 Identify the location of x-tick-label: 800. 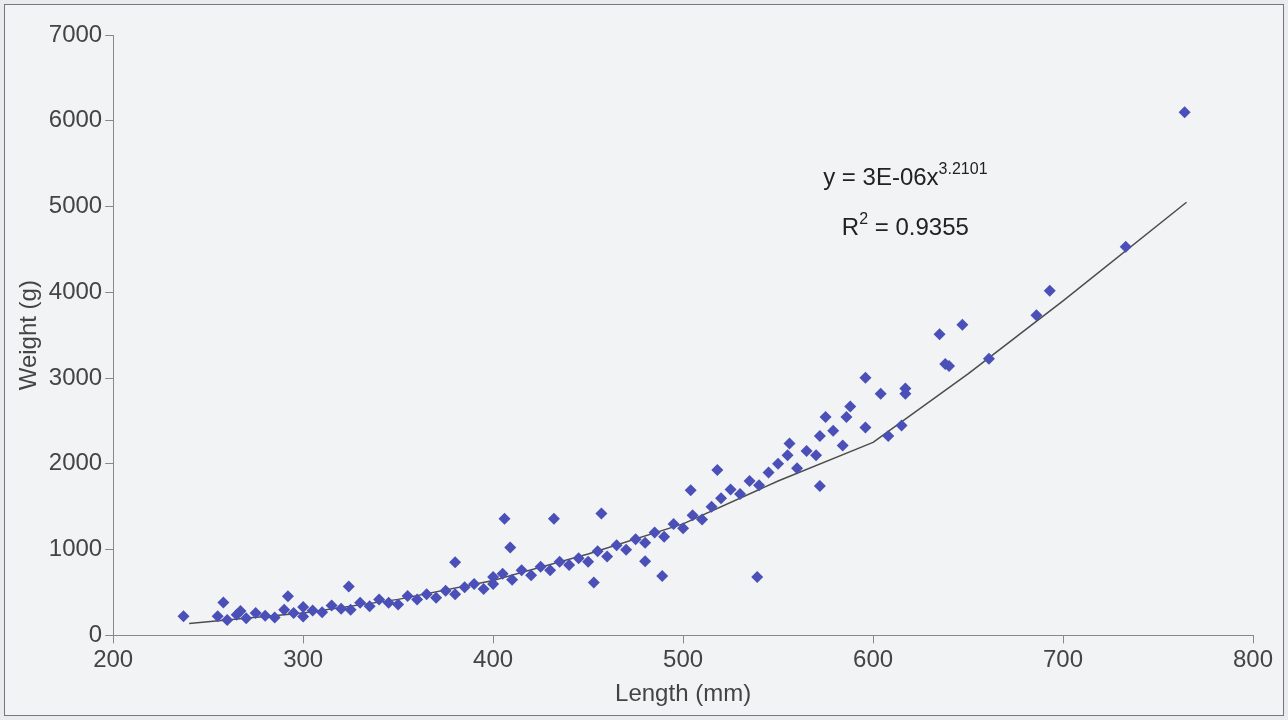
(1253, 659).